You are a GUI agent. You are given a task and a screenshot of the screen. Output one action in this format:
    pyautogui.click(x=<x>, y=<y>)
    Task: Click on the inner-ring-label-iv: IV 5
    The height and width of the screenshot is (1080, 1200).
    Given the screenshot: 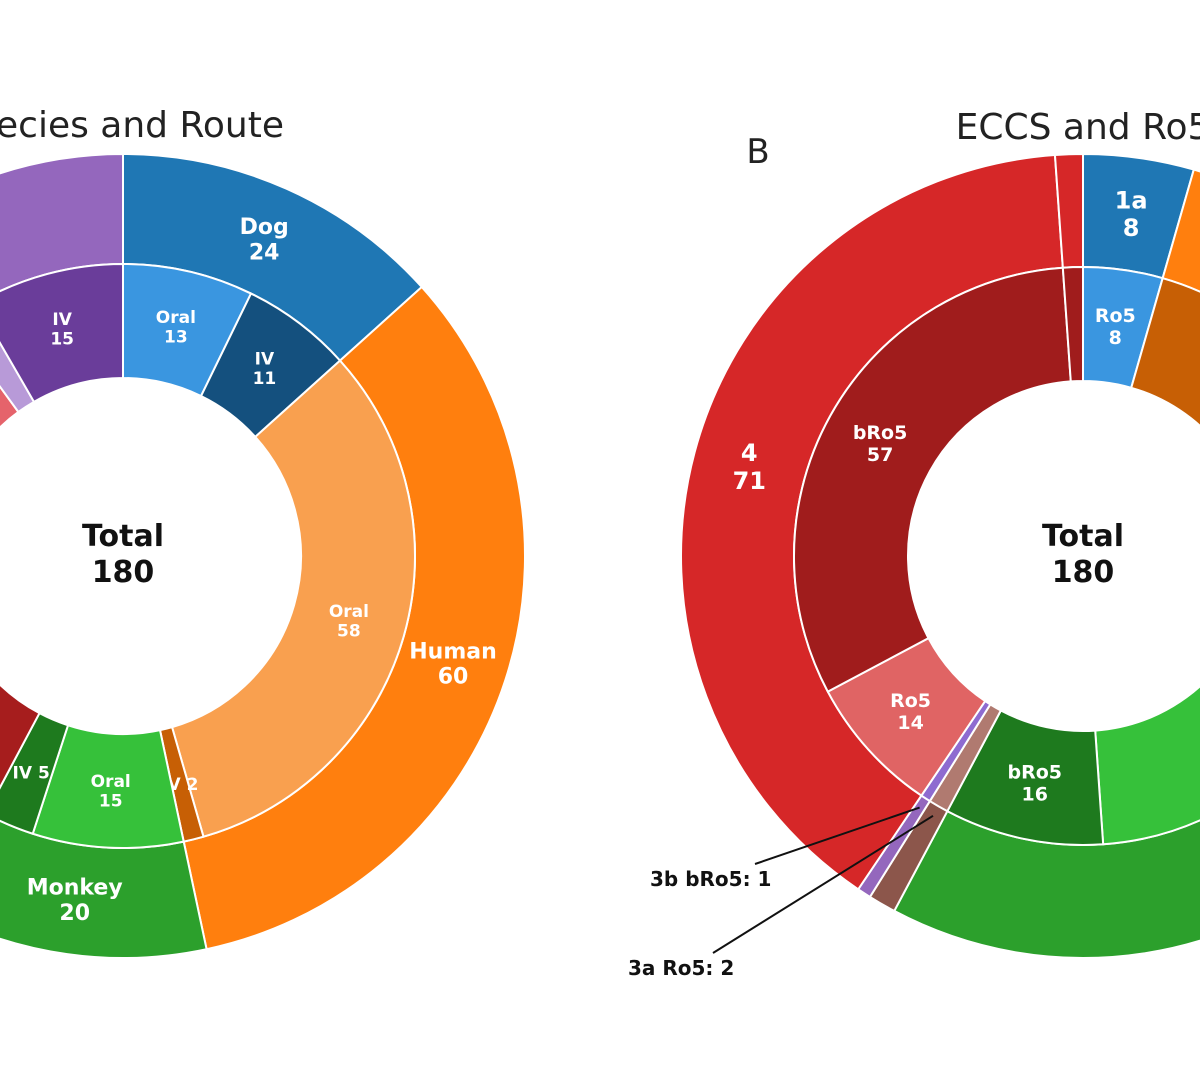 What is the action you would take?
    pyautogui.click(x=31, y=773)
    